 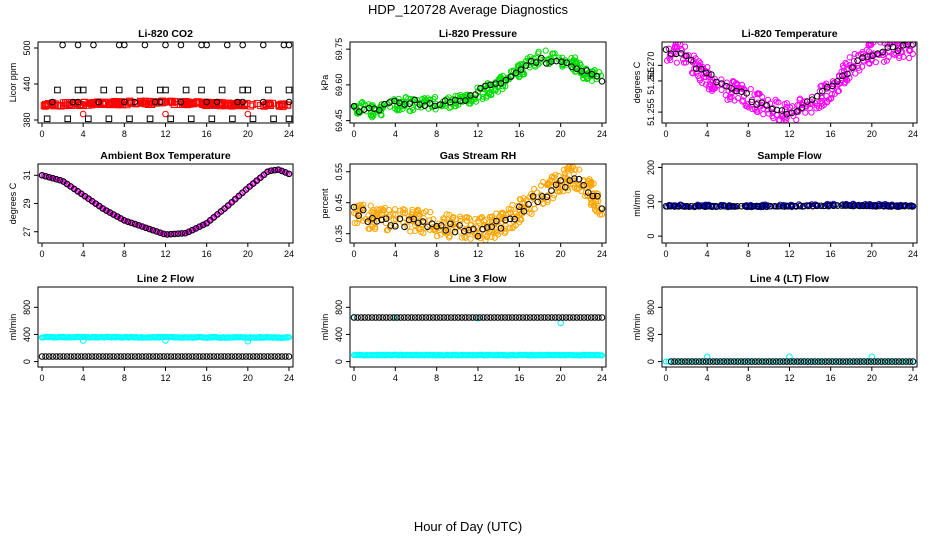 What do you see at coordinates (27, 232) in the screenshot?
I see `y-tick-label: 27` at bounding box center [27, 232].